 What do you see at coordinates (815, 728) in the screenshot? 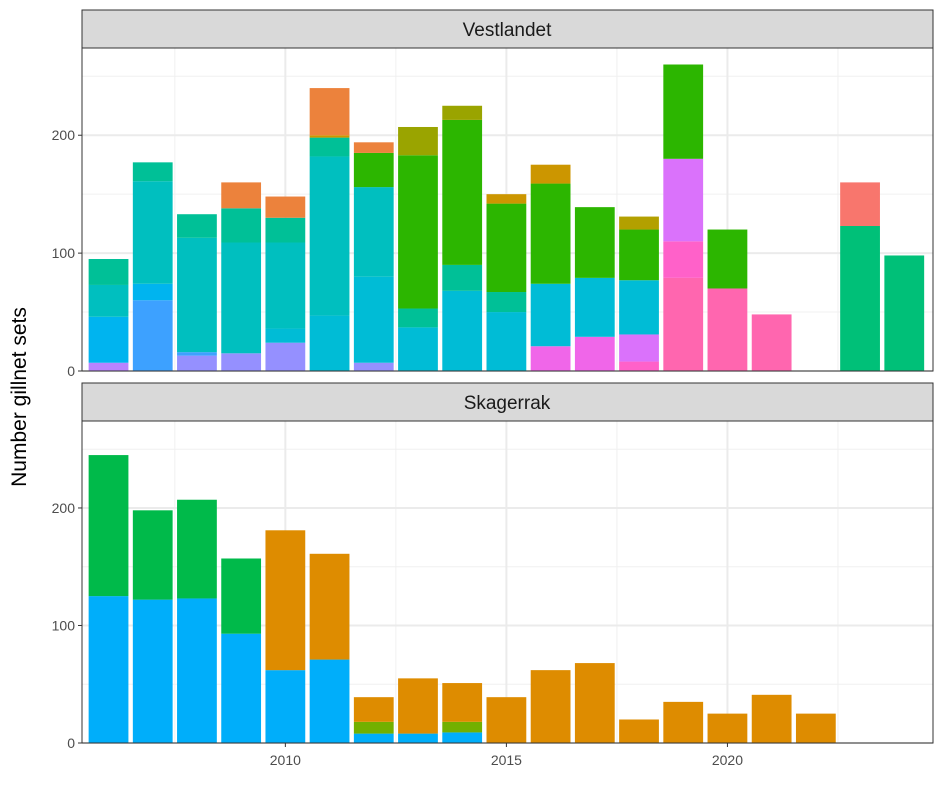
I see `bar-segment-2022` at bounding box center [815, 728].